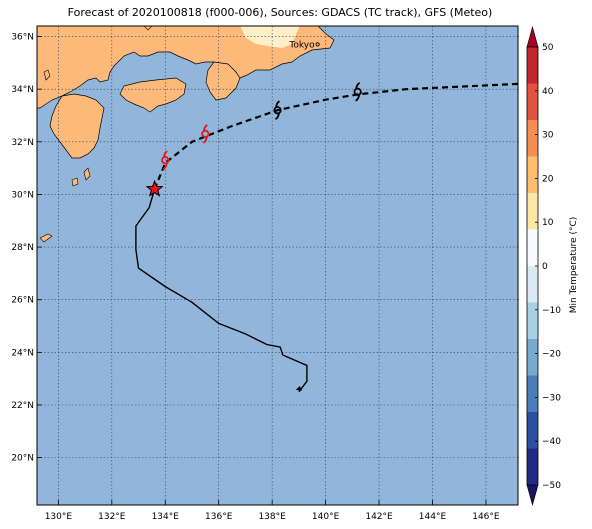 The height and width of the screenshot is (529, 592). What do you see at coordinates (87, 174) in the screenshot?
I see `land-island-c` at bounding box center [87, 174].